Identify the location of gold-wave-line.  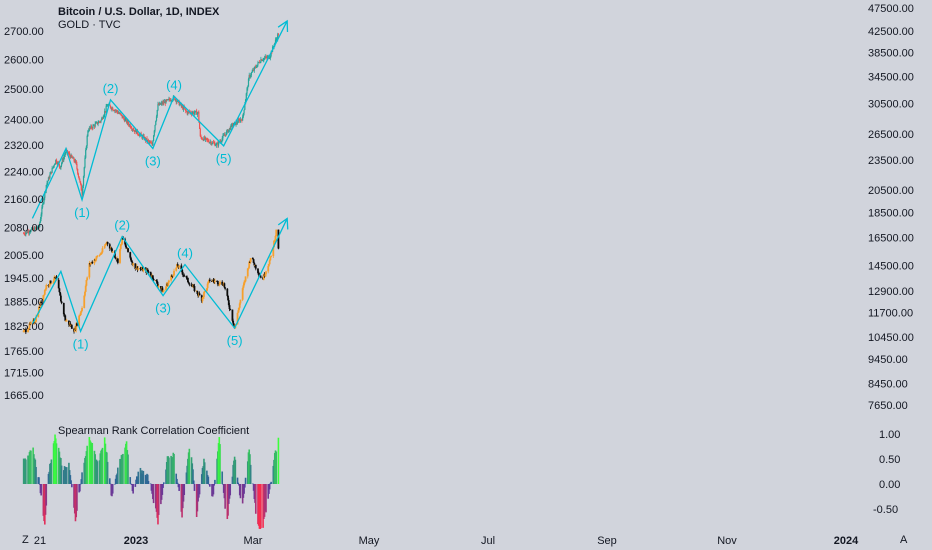
(159, 276).